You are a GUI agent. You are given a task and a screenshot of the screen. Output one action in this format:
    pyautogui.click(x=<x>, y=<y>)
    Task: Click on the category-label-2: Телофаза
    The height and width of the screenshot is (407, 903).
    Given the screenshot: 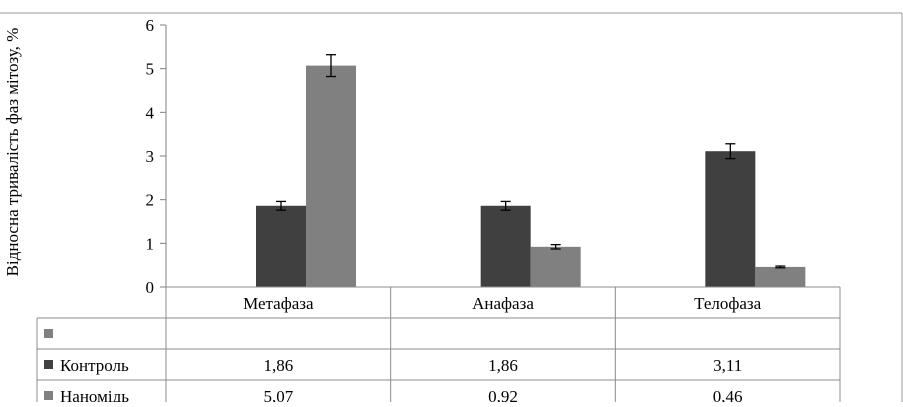 What is the action you would take?
    pyautogui.click(x=728, y=303)
    